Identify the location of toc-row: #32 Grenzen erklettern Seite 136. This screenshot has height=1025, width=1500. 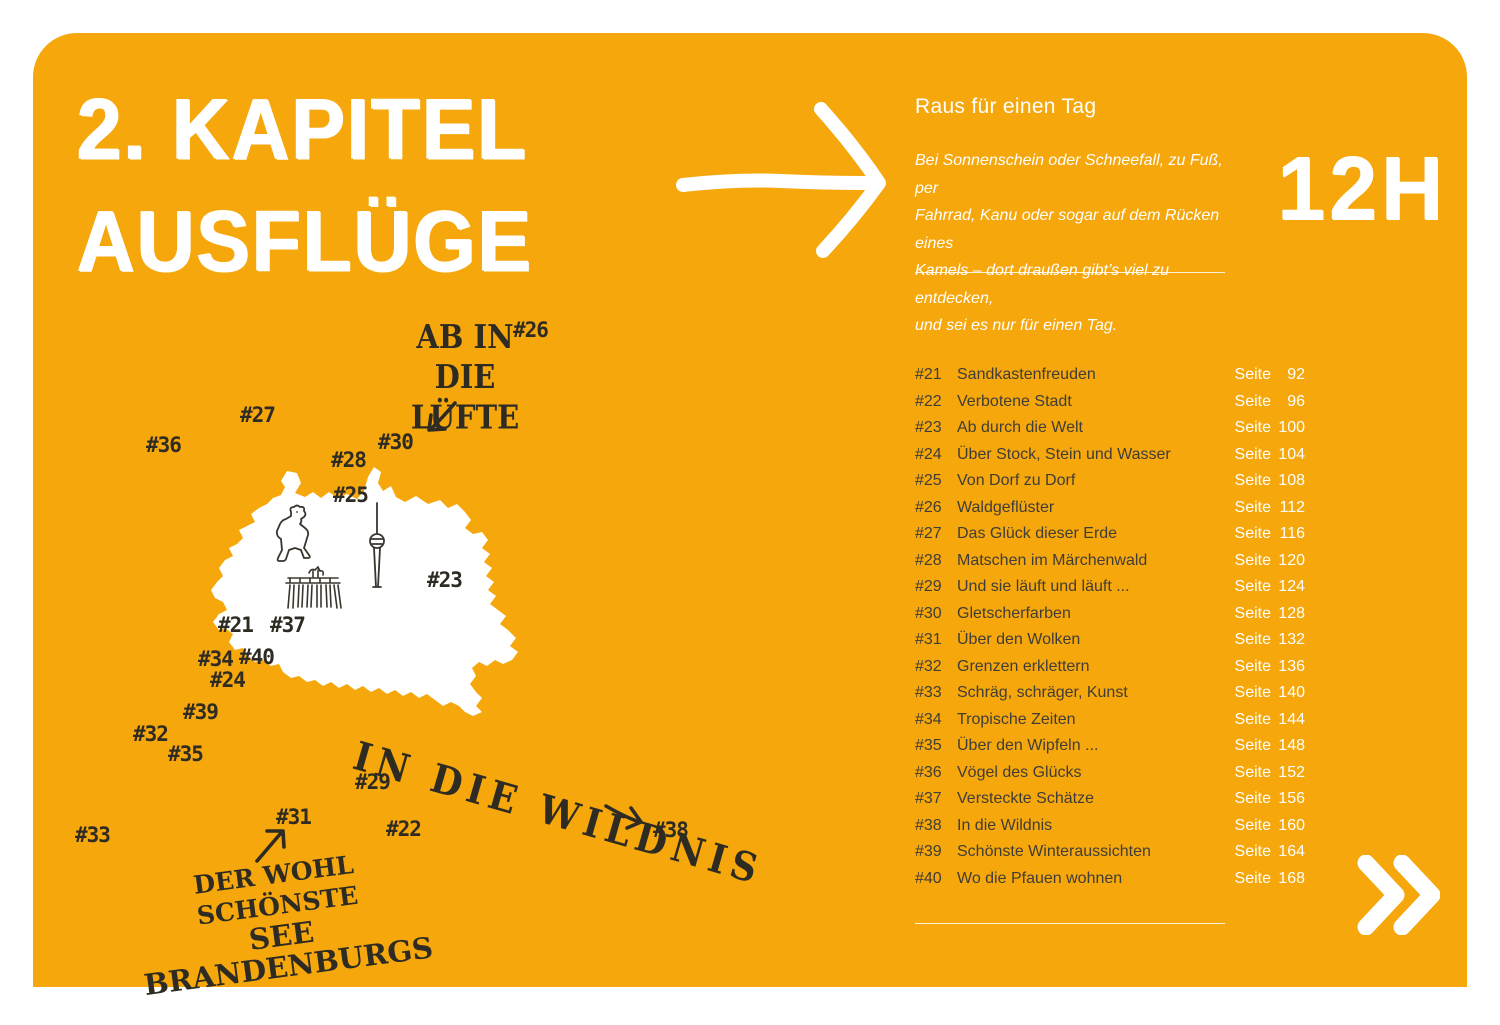
(1110, 667).